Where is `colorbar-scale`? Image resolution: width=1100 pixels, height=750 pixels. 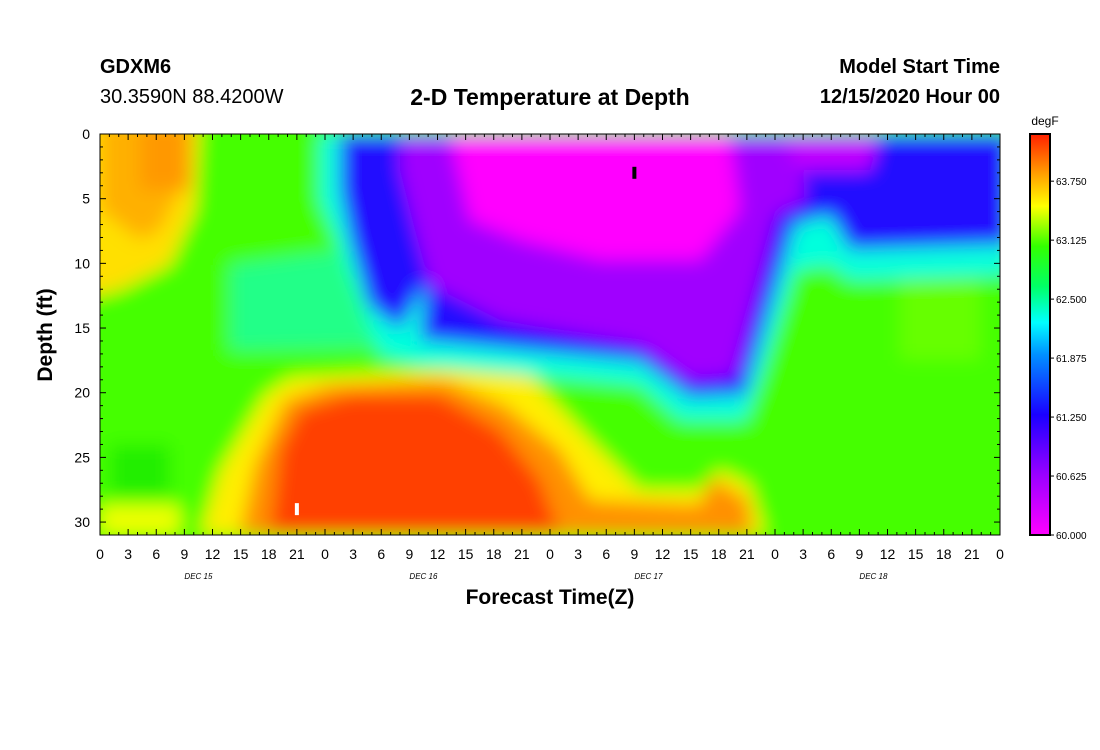 colorbar-scale is located at coordinates (1040, 334).